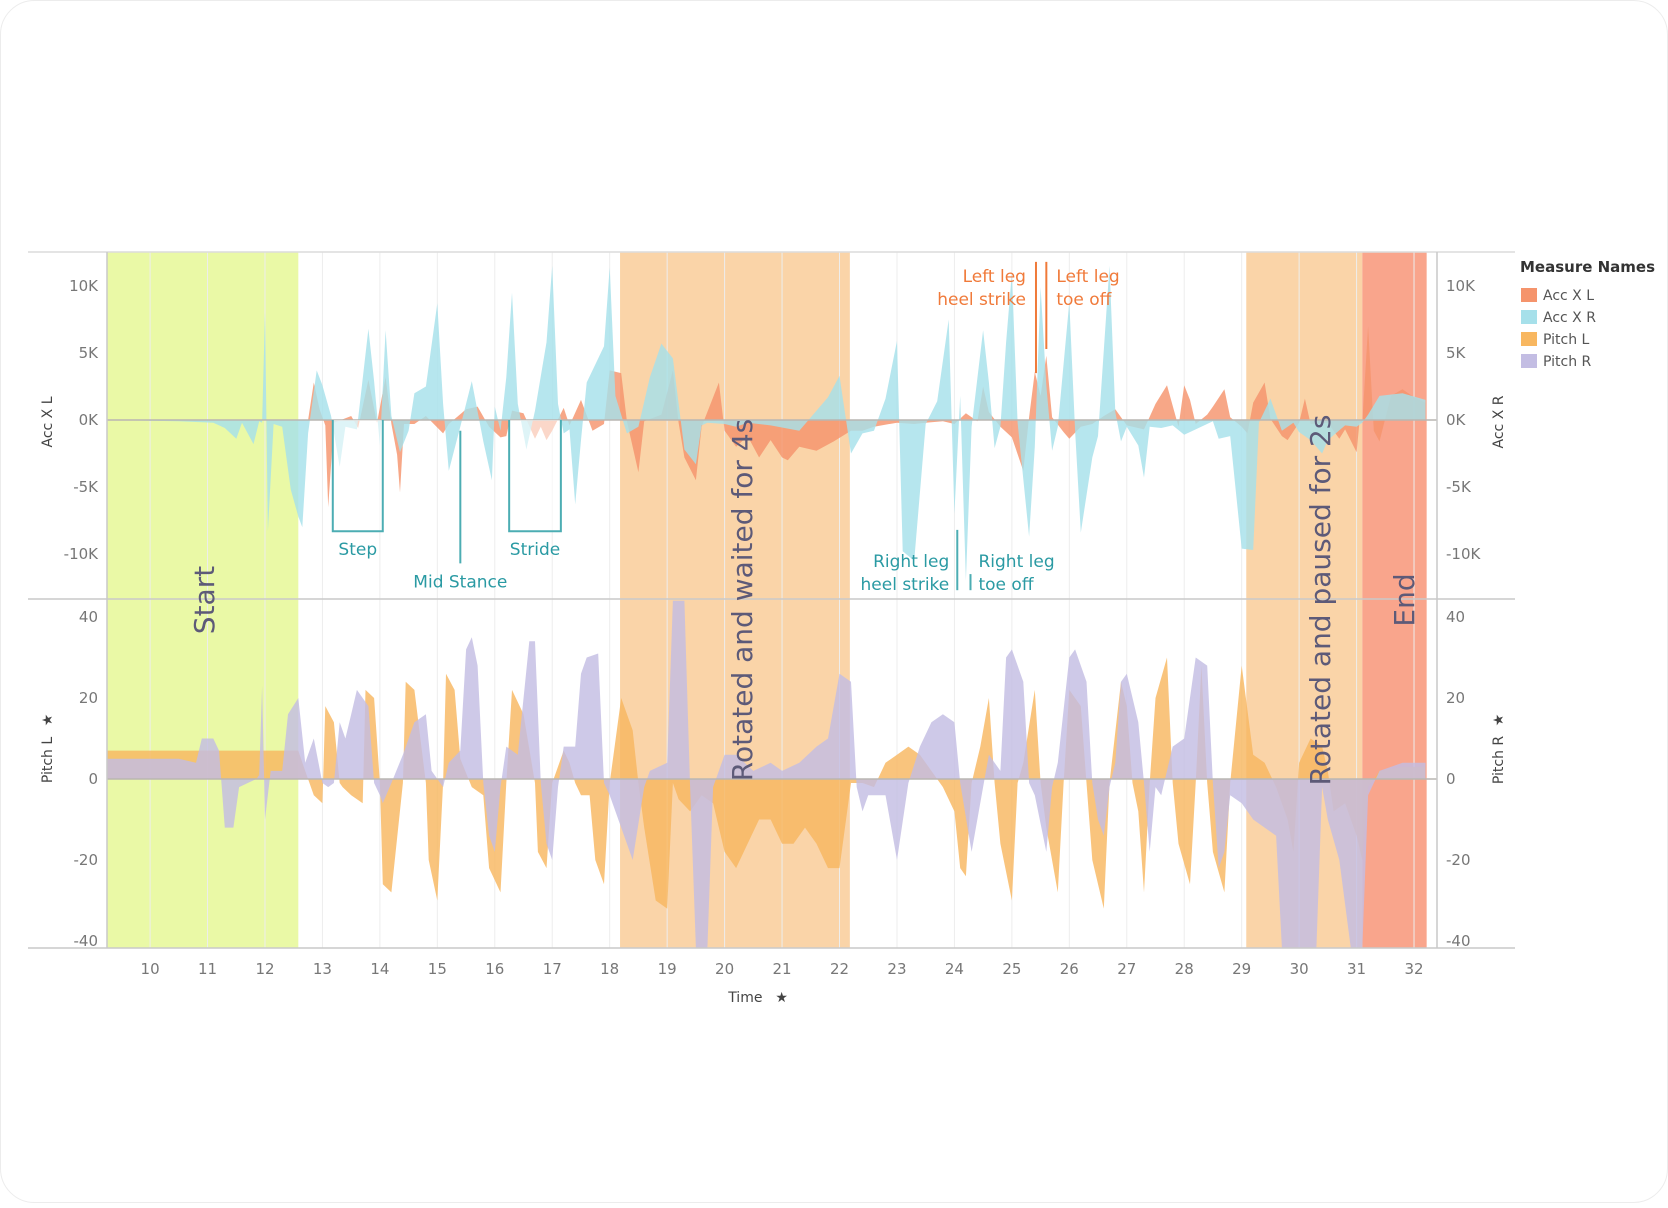  Describe the element at coordinates (437, 969) in the screenshot. I see `x-tick-label: 15` at that location.